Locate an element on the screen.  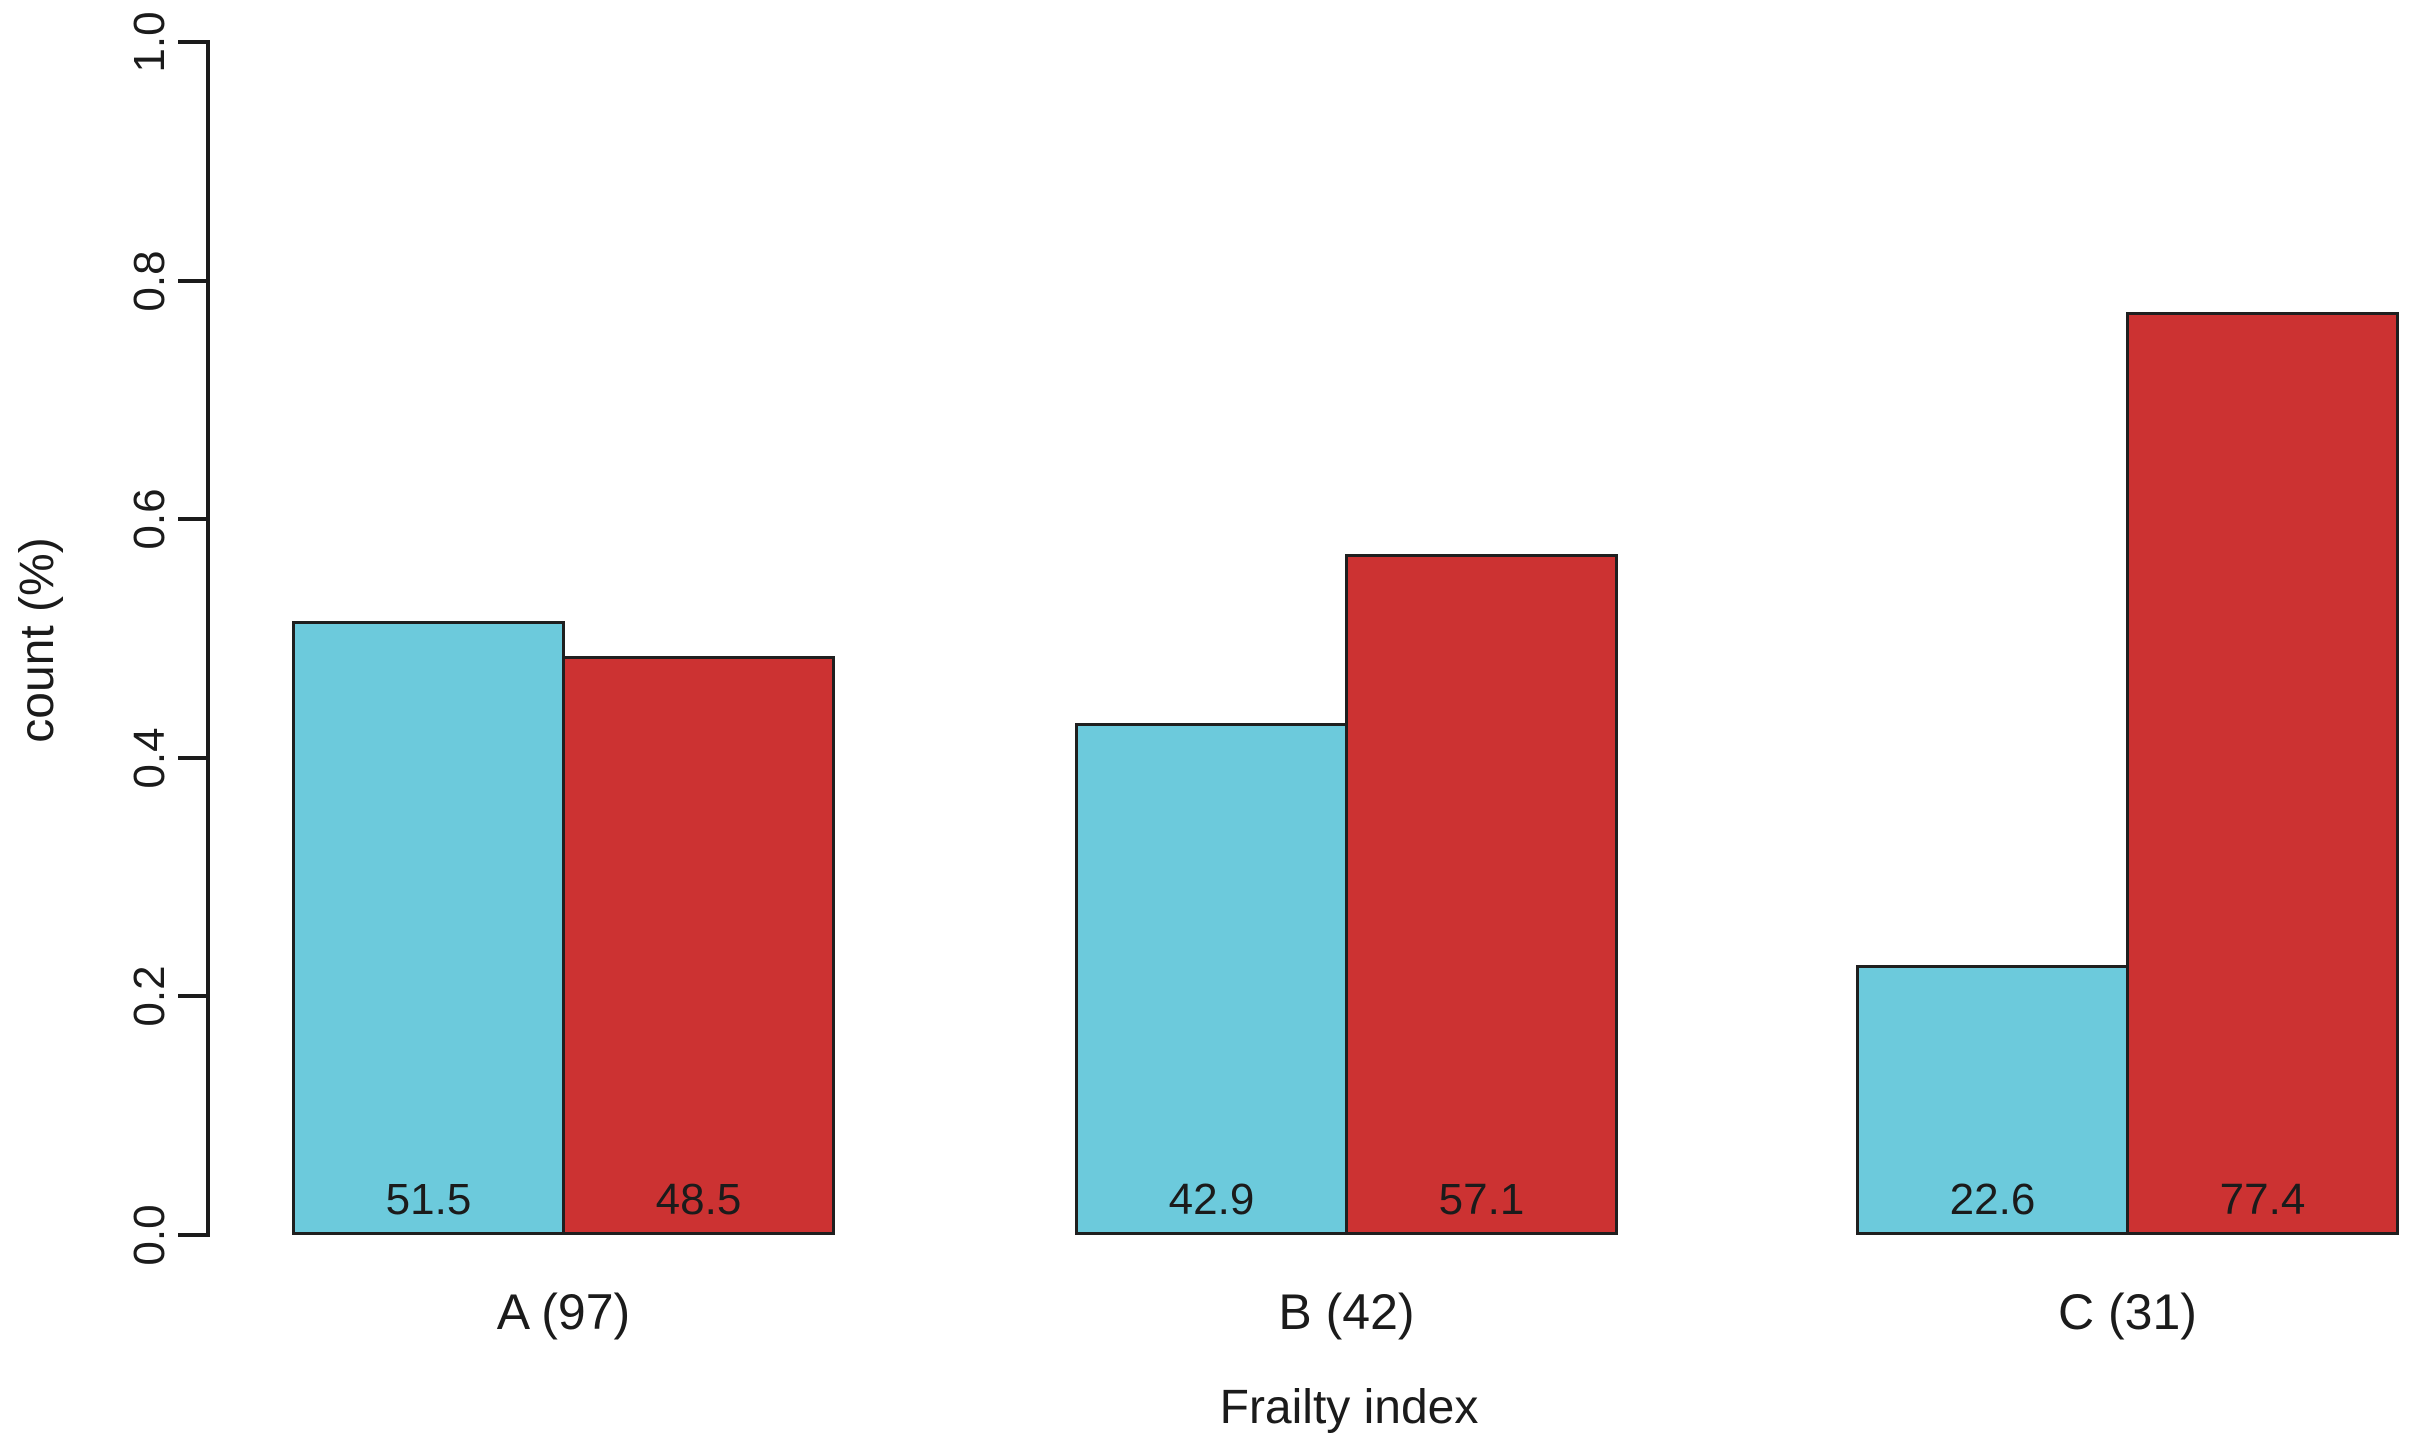
y-tick-label: 0.0 is located at coordinates (149, 1235).